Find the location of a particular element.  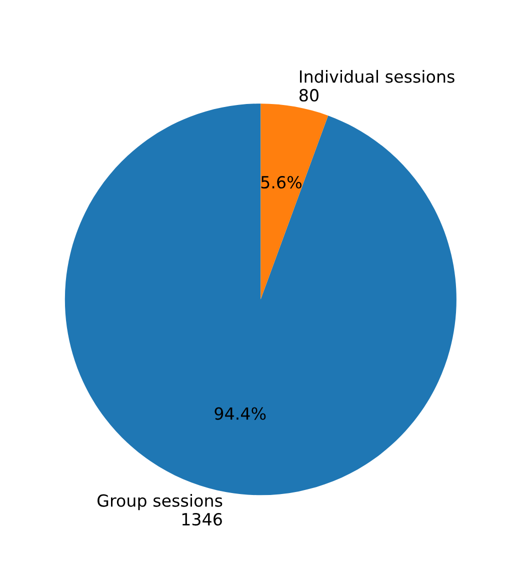

data-label: 94.4% is located at coordinates (240, 413).